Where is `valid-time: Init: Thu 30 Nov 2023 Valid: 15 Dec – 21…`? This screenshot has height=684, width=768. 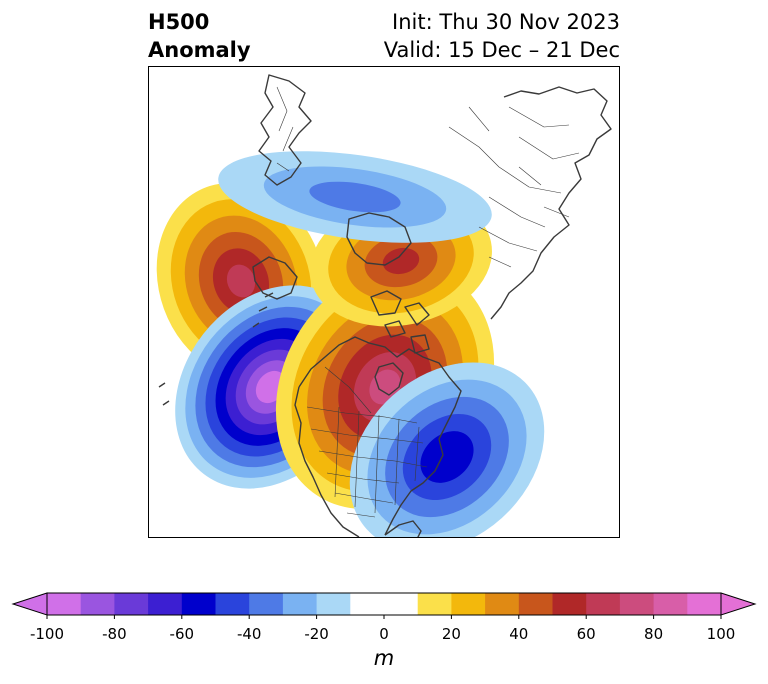 valid-time: Init: Thu 30 Nov 2023 Valid: 15 Dec – 21… is located at coordinates (502, 36).